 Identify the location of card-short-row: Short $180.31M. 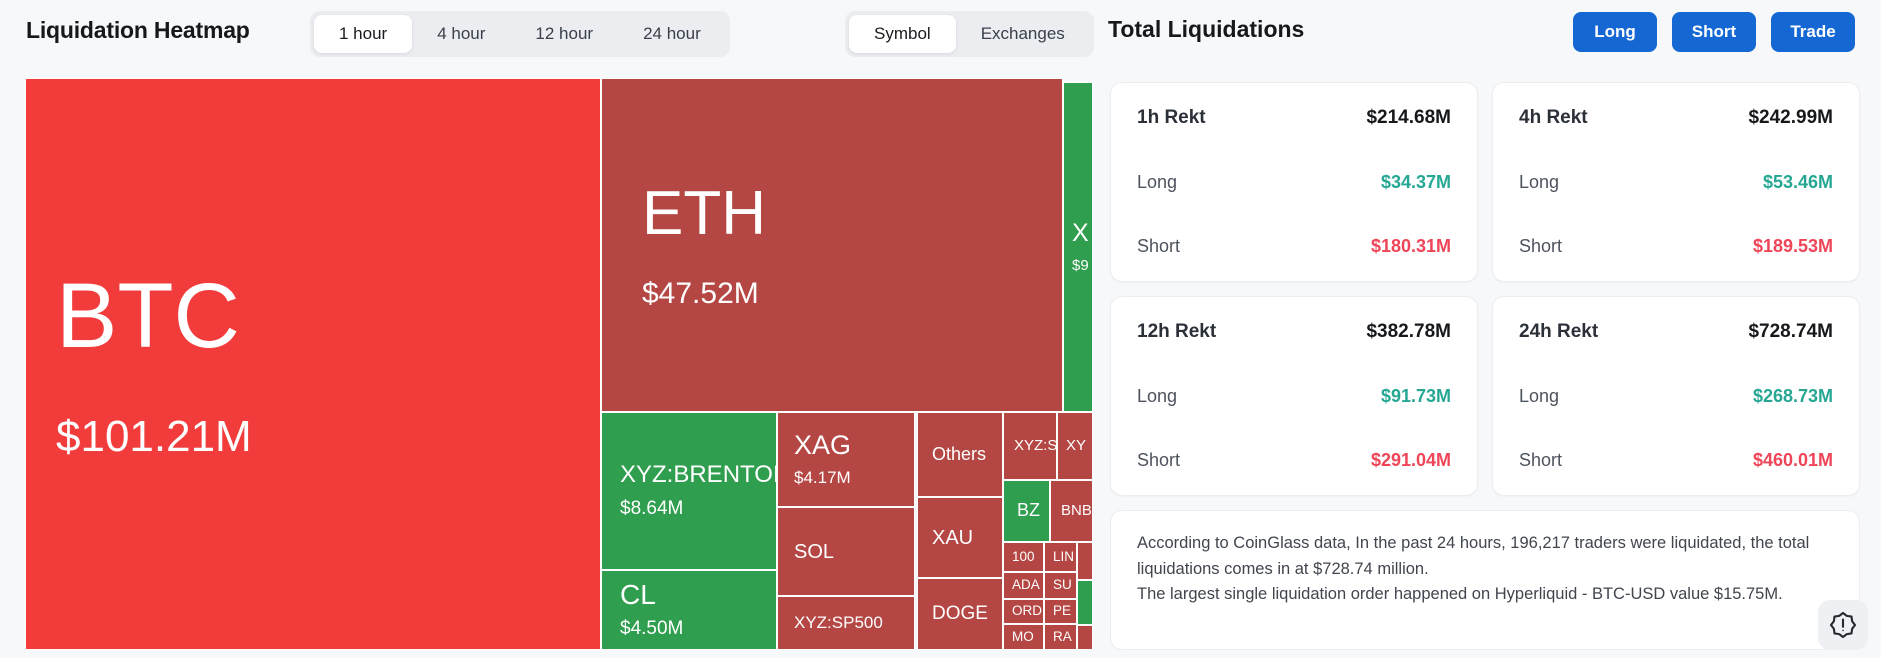
(1294, 246).